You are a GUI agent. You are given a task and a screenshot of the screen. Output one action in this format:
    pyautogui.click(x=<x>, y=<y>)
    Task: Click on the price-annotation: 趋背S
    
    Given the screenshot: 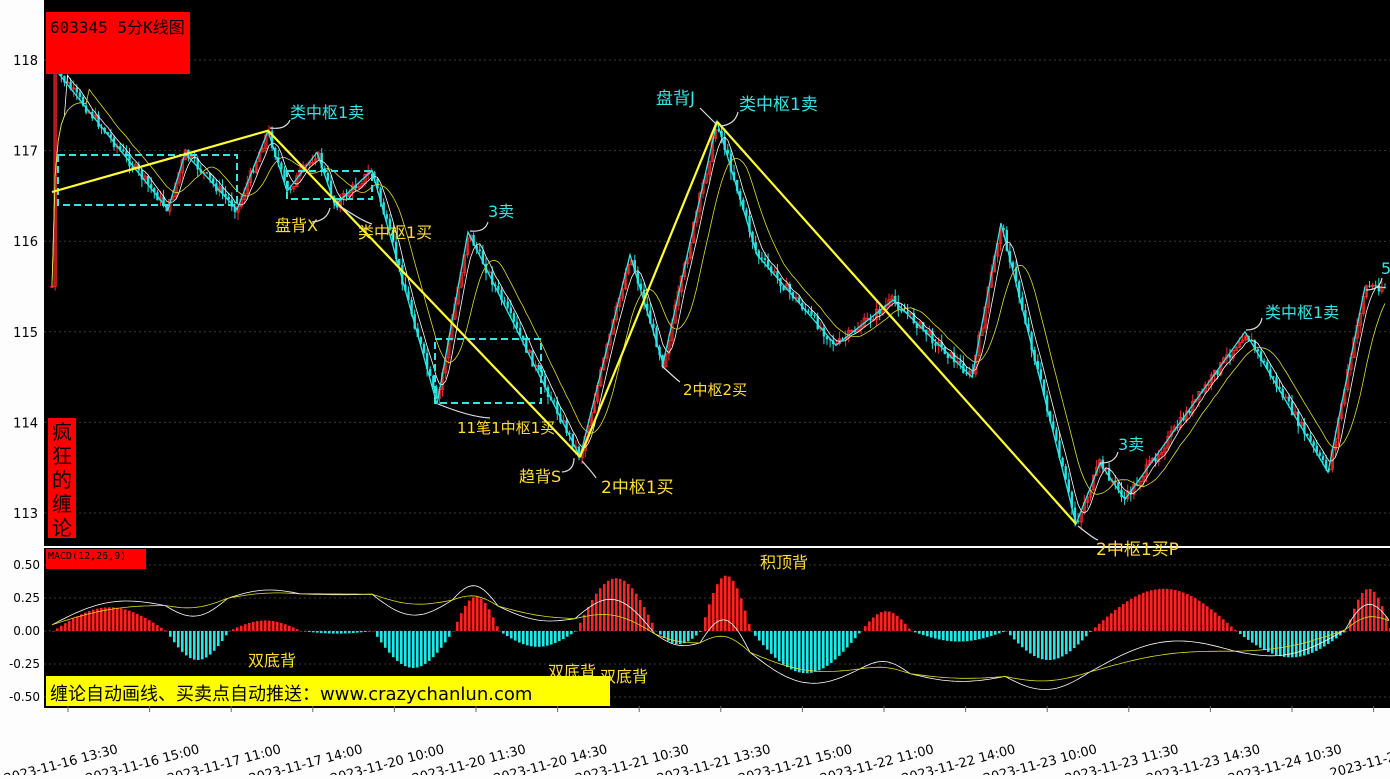 What is the action you would take?
    pyautogui.click(x=540, y=476)
    